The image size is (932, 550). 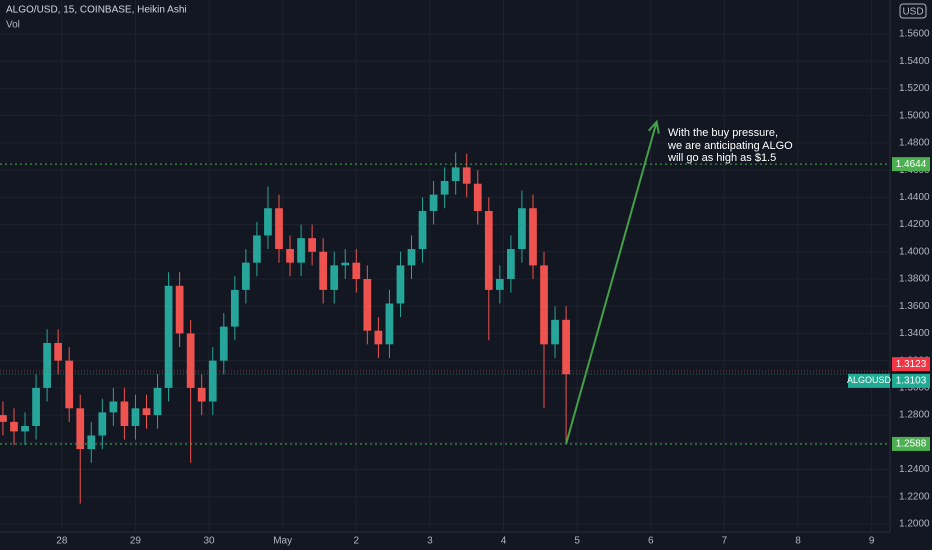 What do you see at coordinates (914, 306) in the screenshot?
I see `y-tick-label: 1.3600` at bounding box center [914, 306].